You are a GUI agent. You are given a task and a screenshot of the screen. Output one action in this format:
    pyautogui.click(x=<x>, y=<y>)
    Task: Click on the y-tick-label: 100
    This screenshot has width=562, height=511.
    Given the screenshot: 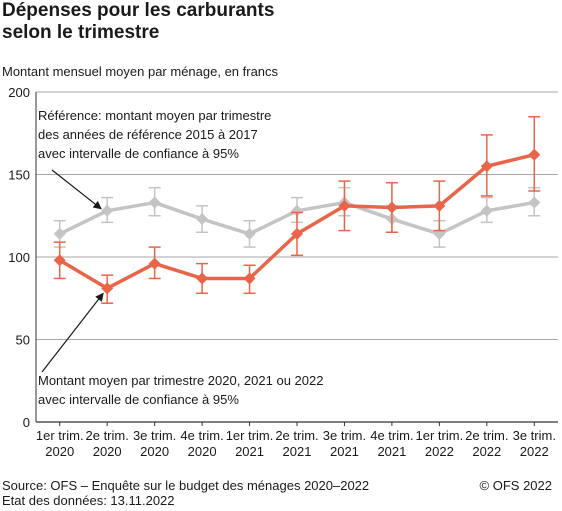 What is the action you would take?
    pyautogui.click(x=19, y=257)
    